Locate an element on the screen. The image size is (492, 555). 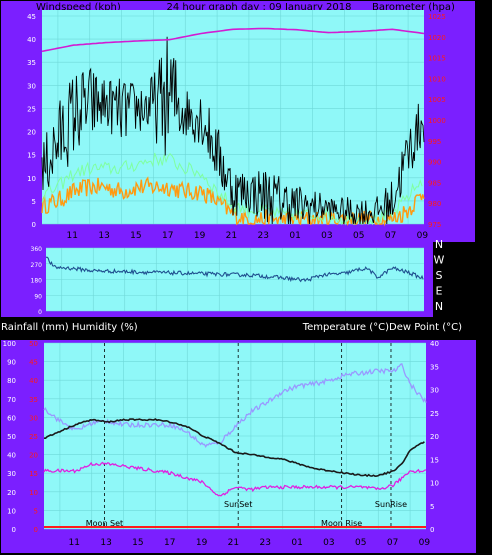
wind-x-tick: 11 is located at coordinates (72, 236).